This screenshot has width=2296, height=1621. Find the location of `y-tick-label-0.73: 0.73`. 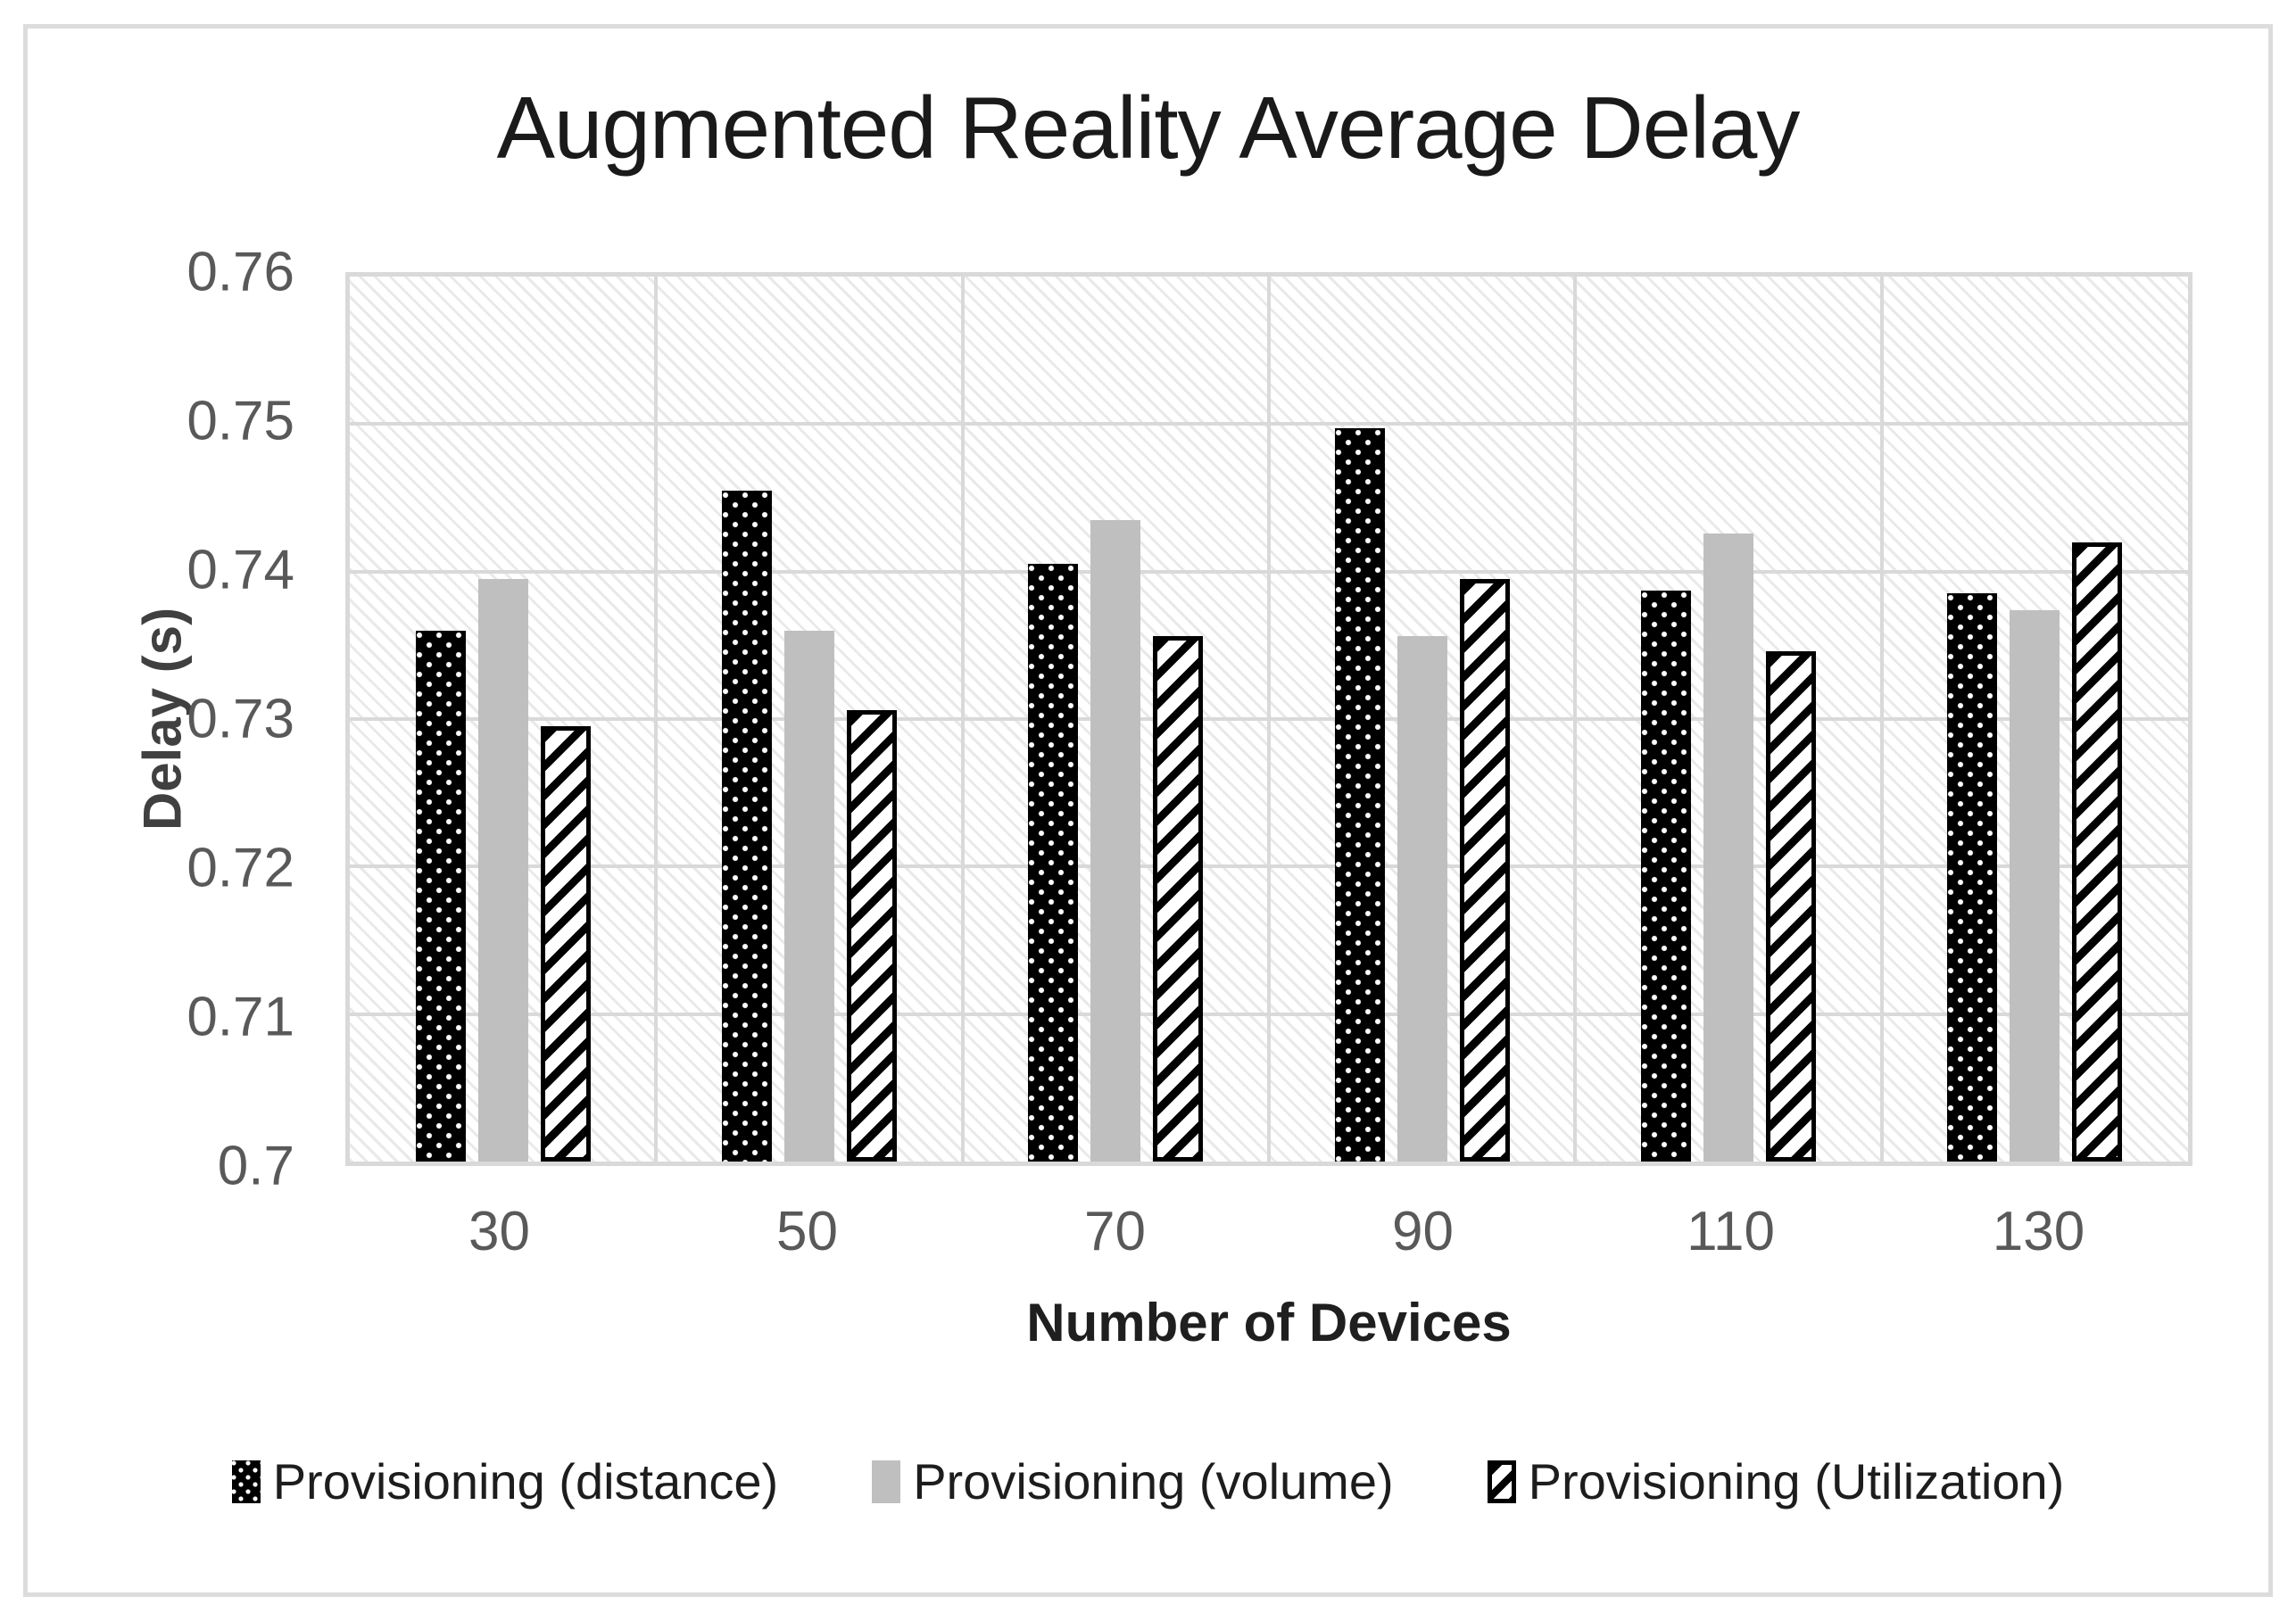

y-tick-label-0.73: 0.73 is located at coordinates (240, 719).